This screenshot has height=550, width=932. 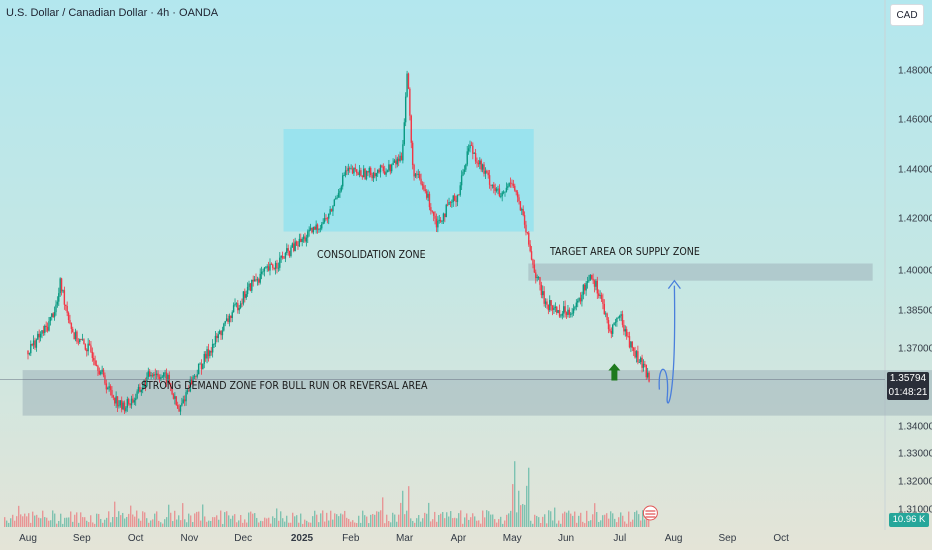 I want to click on currency-button: CAD, so click(x=907, y=15).